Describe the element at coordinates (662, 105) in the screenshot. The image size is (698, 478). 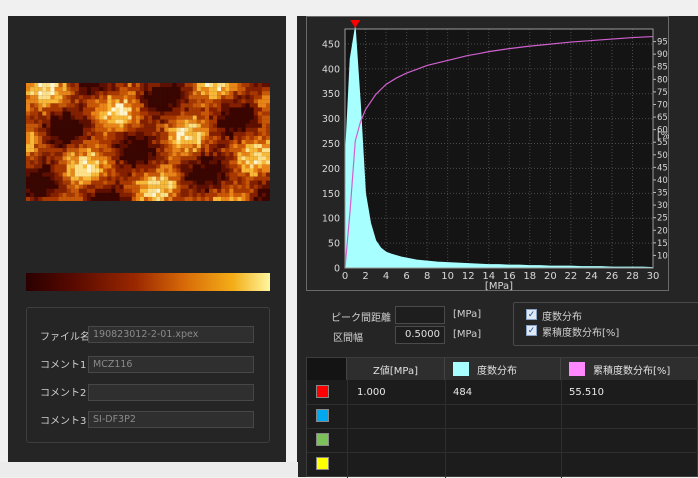
I see `y2-tick-label: 70` at that location.